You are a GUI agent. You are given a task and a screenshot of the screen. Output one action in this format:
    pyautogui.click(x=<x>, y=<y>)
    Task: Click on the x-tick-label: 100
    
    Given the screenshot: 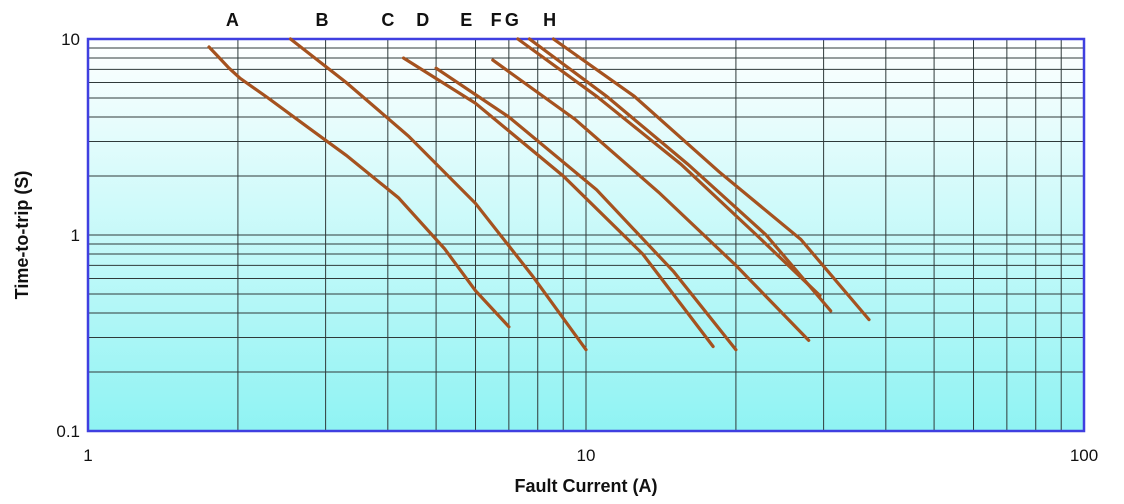 What is the action you would take?
    pyautogui.click(x=1084, y=455)
    